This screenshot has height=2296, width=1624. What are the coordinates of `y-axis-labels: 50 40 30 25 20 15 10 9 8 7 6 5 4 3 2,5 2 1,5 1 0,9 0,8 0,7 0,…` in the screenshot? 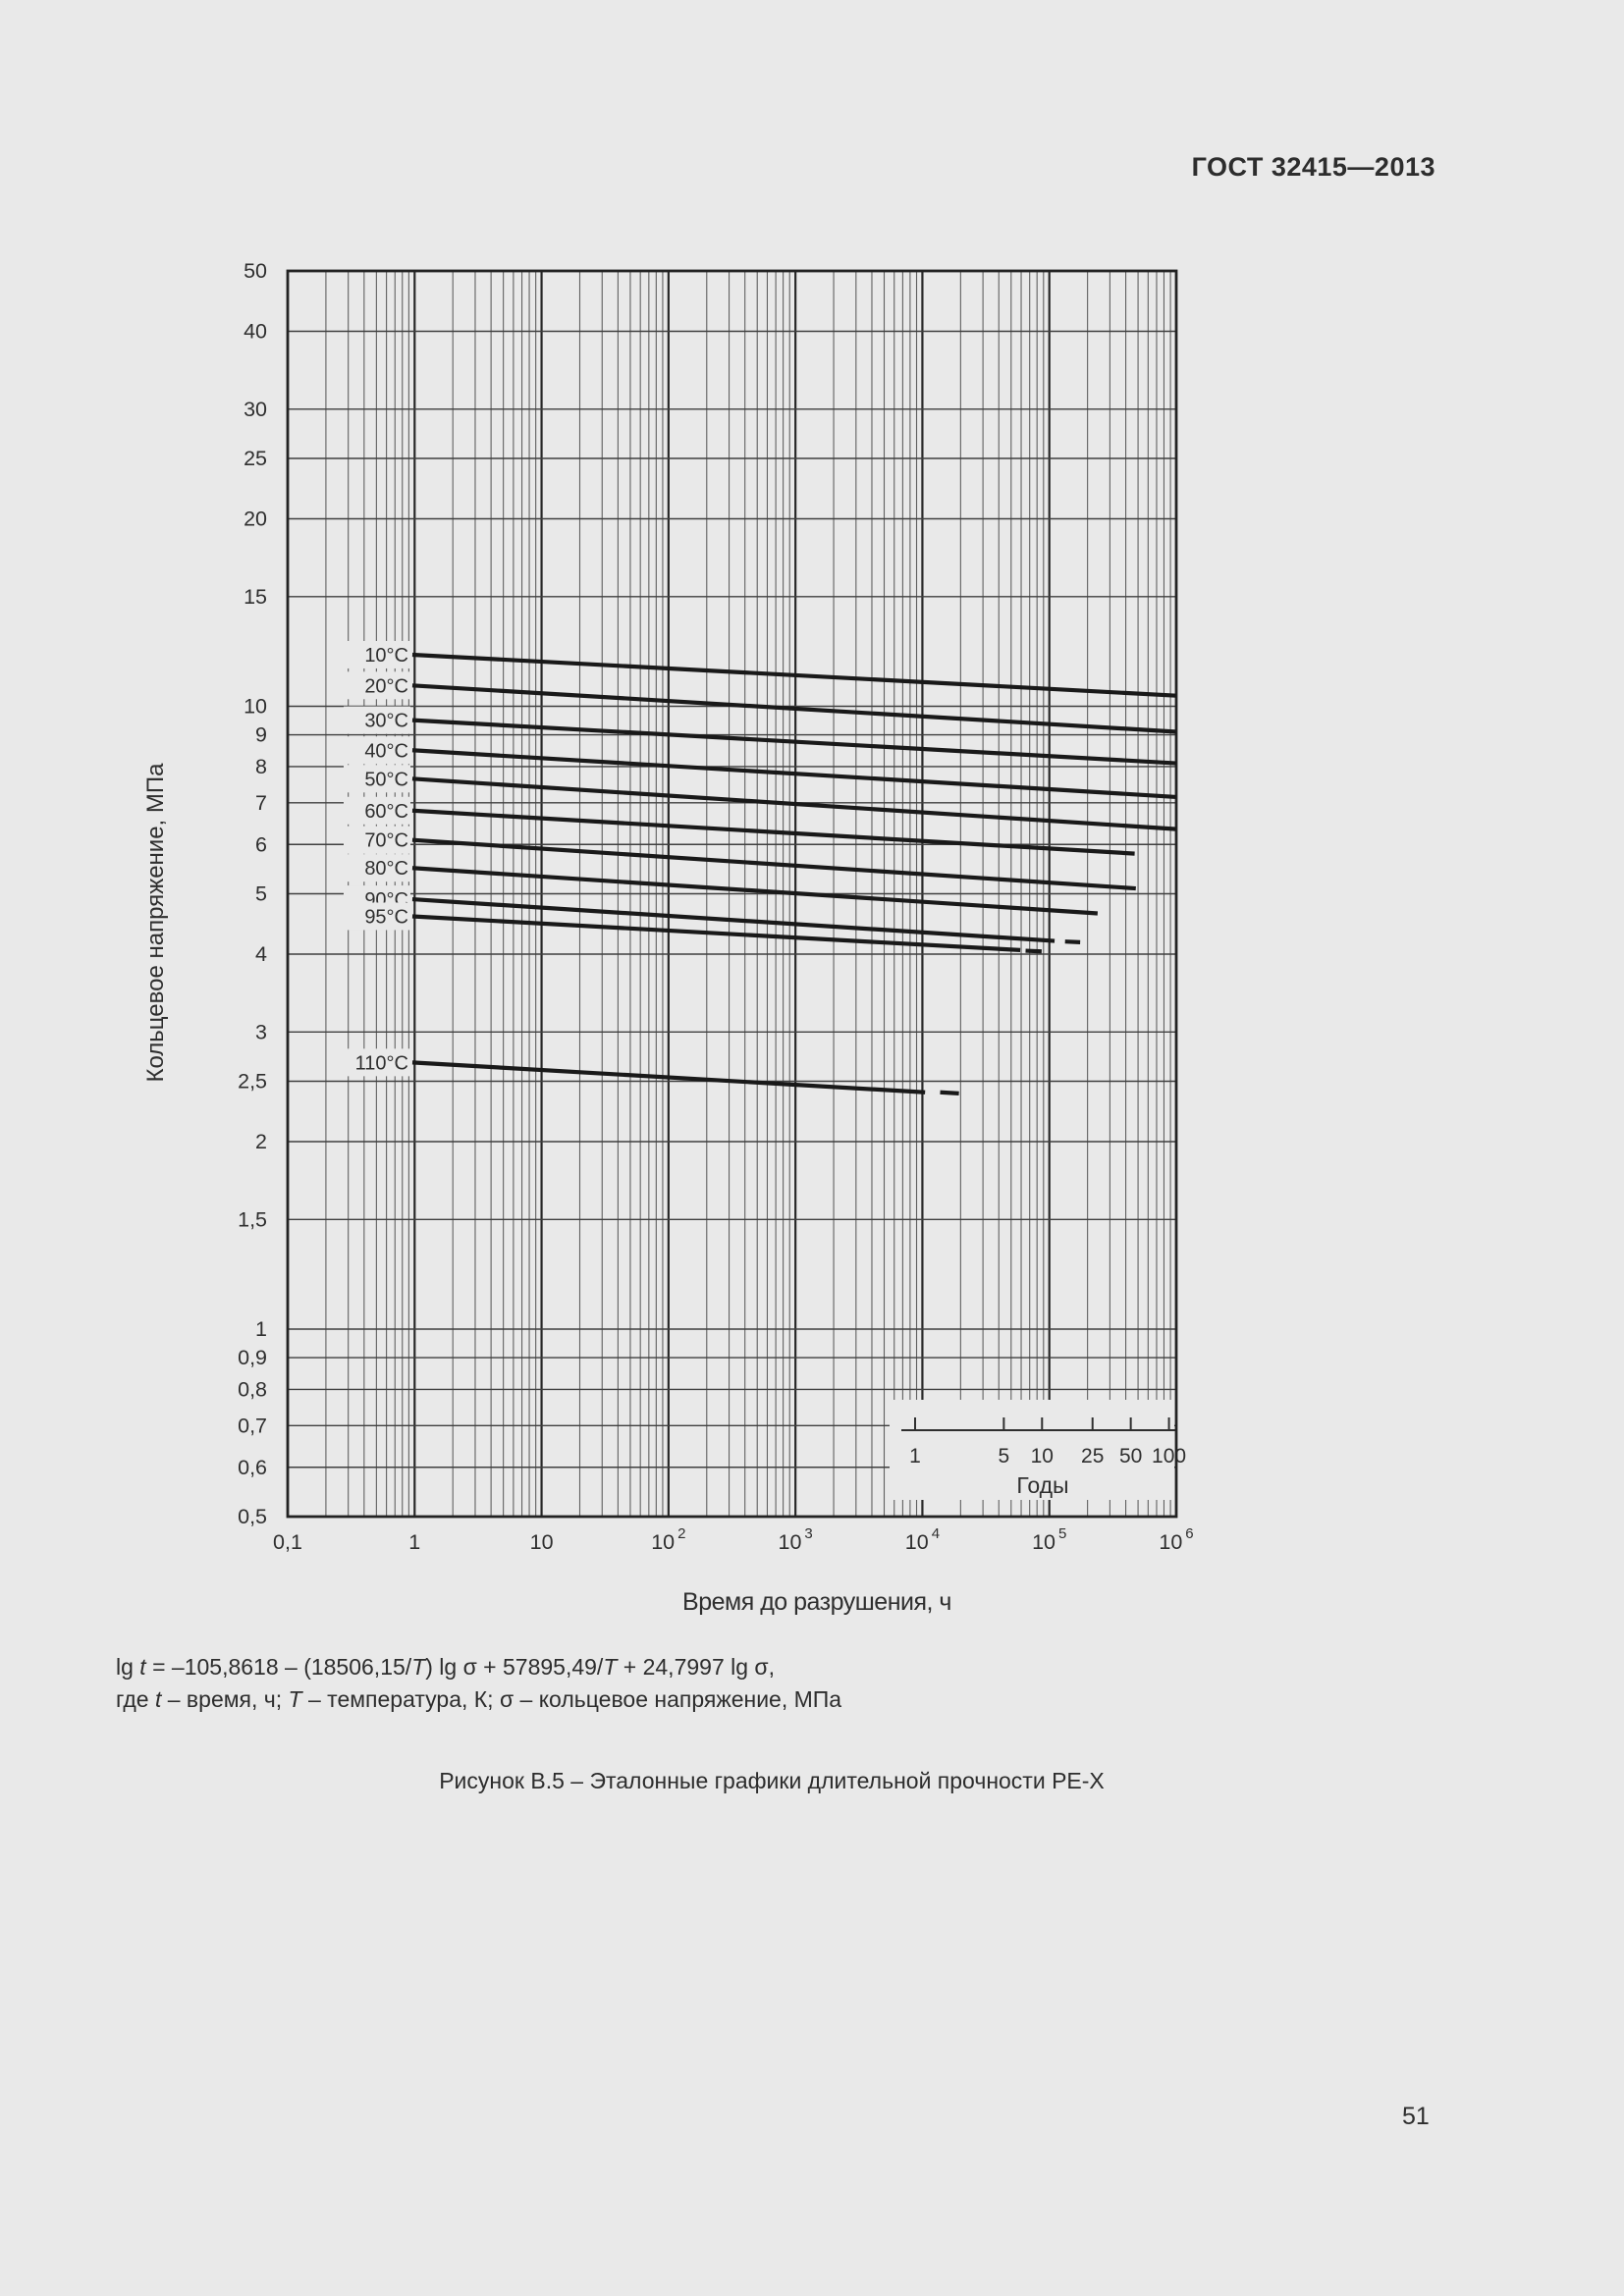 It's located at (252, 893).